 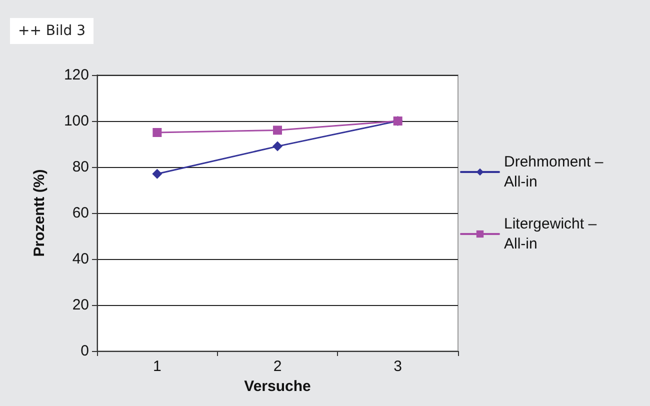 What do you see at coordinates (52, 31) in the screenshot?
I see `chart-title: ++ Bild 3` at bounding box center [52, 31].